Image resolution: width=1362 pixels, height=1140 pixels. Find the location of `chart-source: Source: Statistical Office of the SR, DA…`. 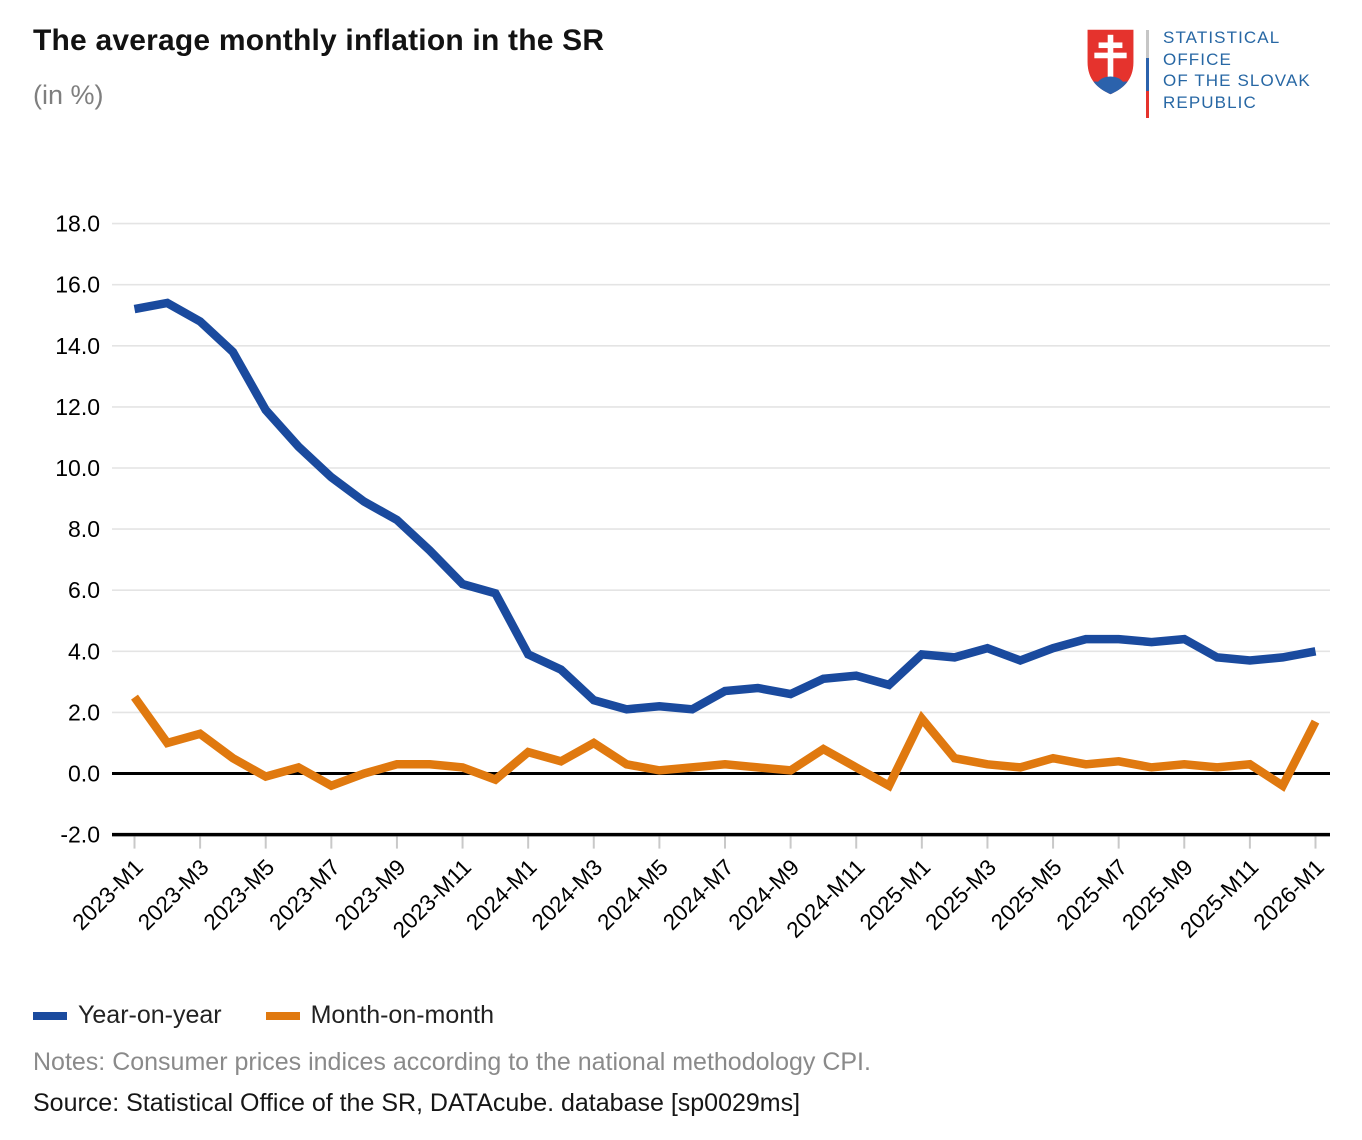

chart-source: Source: Statistical Office of the SR, DA… is located at coordinates (417, 1103).